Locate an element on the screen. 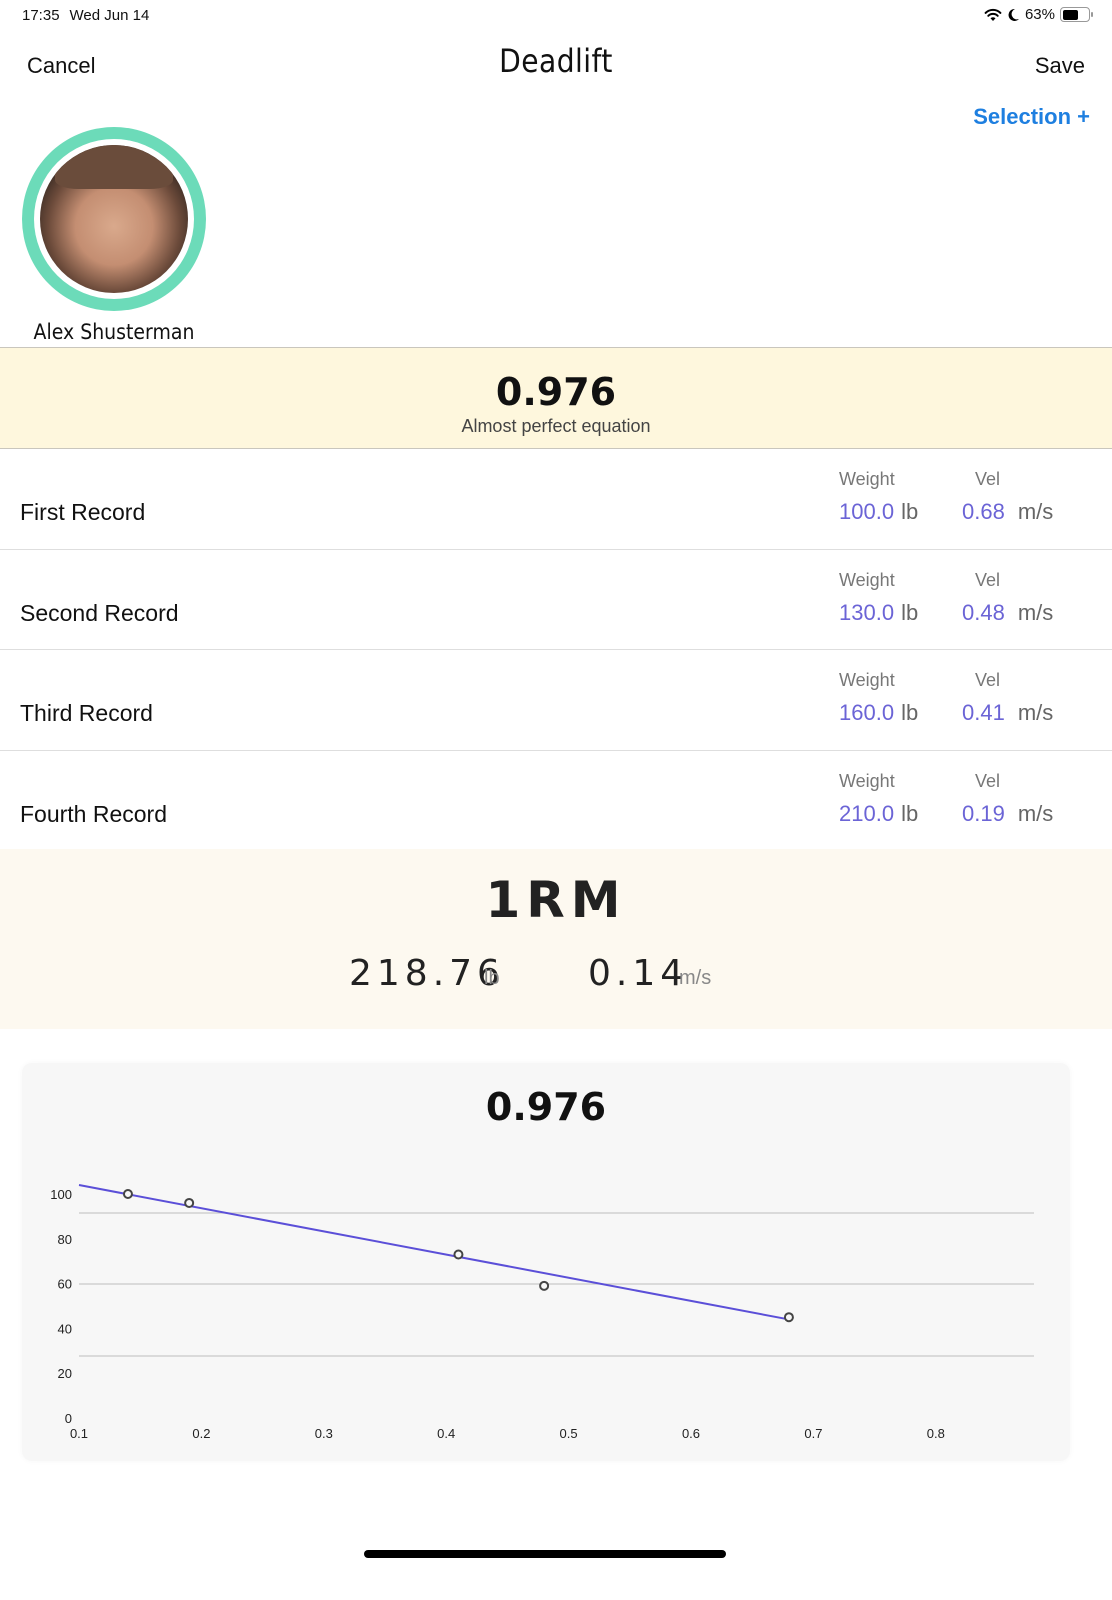 This screenshot has width=1112, height=1600. record-row-second: Second Record Weight 130.0 lb Vel 0.48 m/s is located at coordinates (556, 600).